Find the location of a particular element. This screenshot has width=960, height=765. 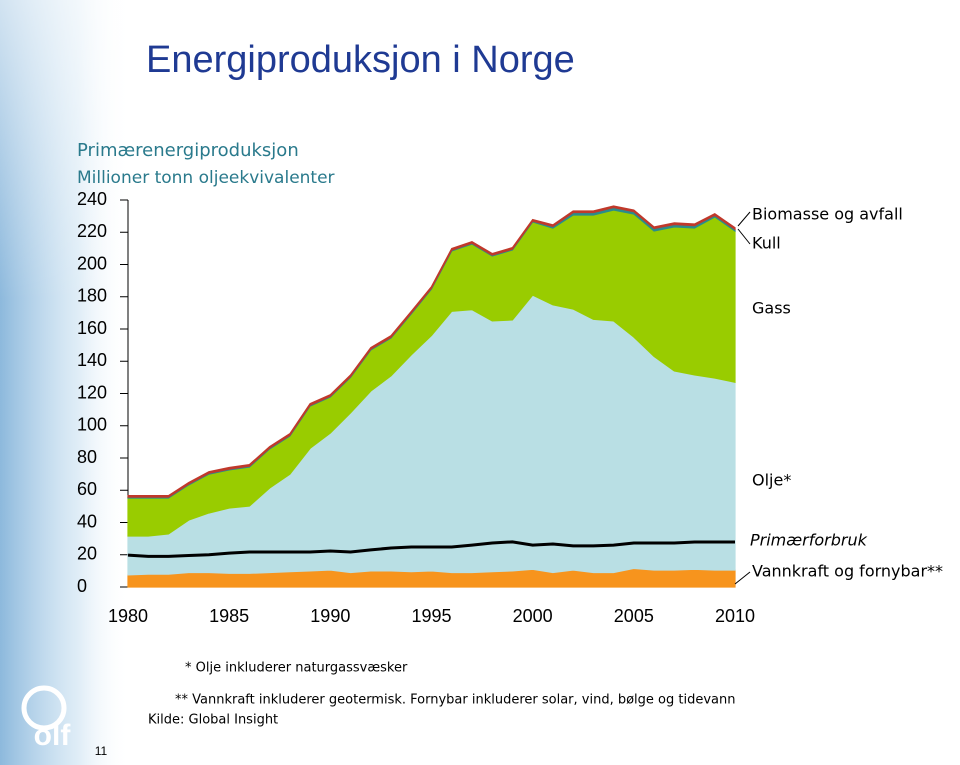

legend-label: Olje* is located at coordinates (771, 480).